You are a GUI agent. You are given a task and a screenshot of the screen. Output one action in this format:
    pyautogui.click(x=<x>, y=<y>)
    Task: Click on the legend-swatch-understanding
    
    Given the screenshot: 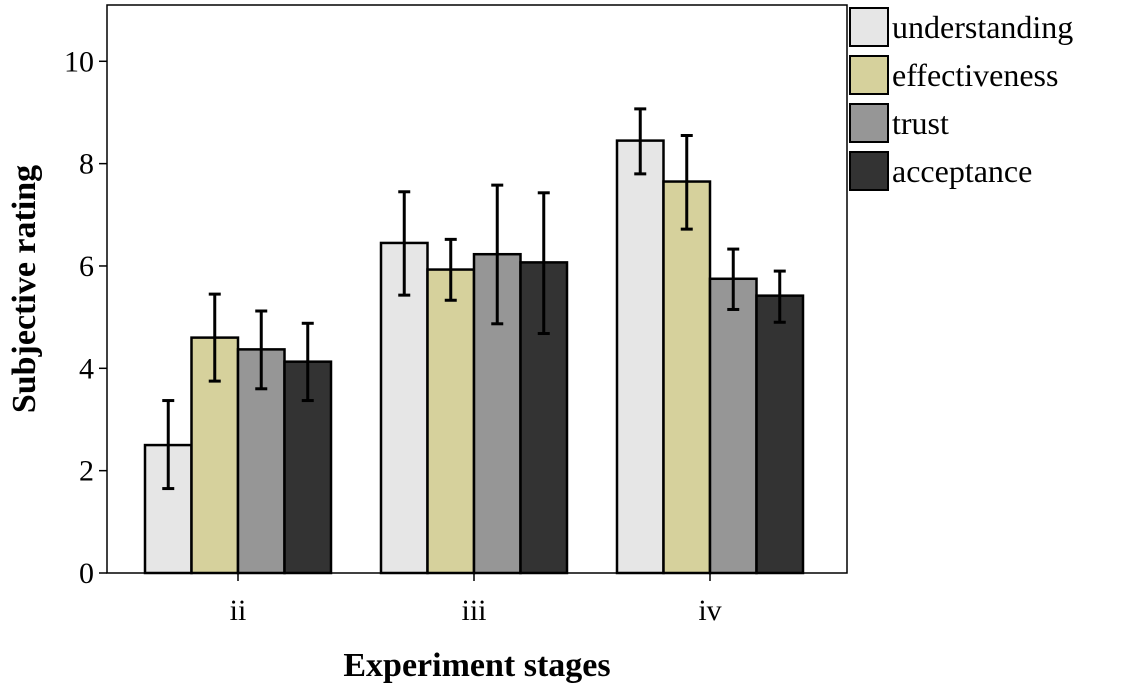 What is the action you would take?
    pyautogui.click(x=869, y=27)
    